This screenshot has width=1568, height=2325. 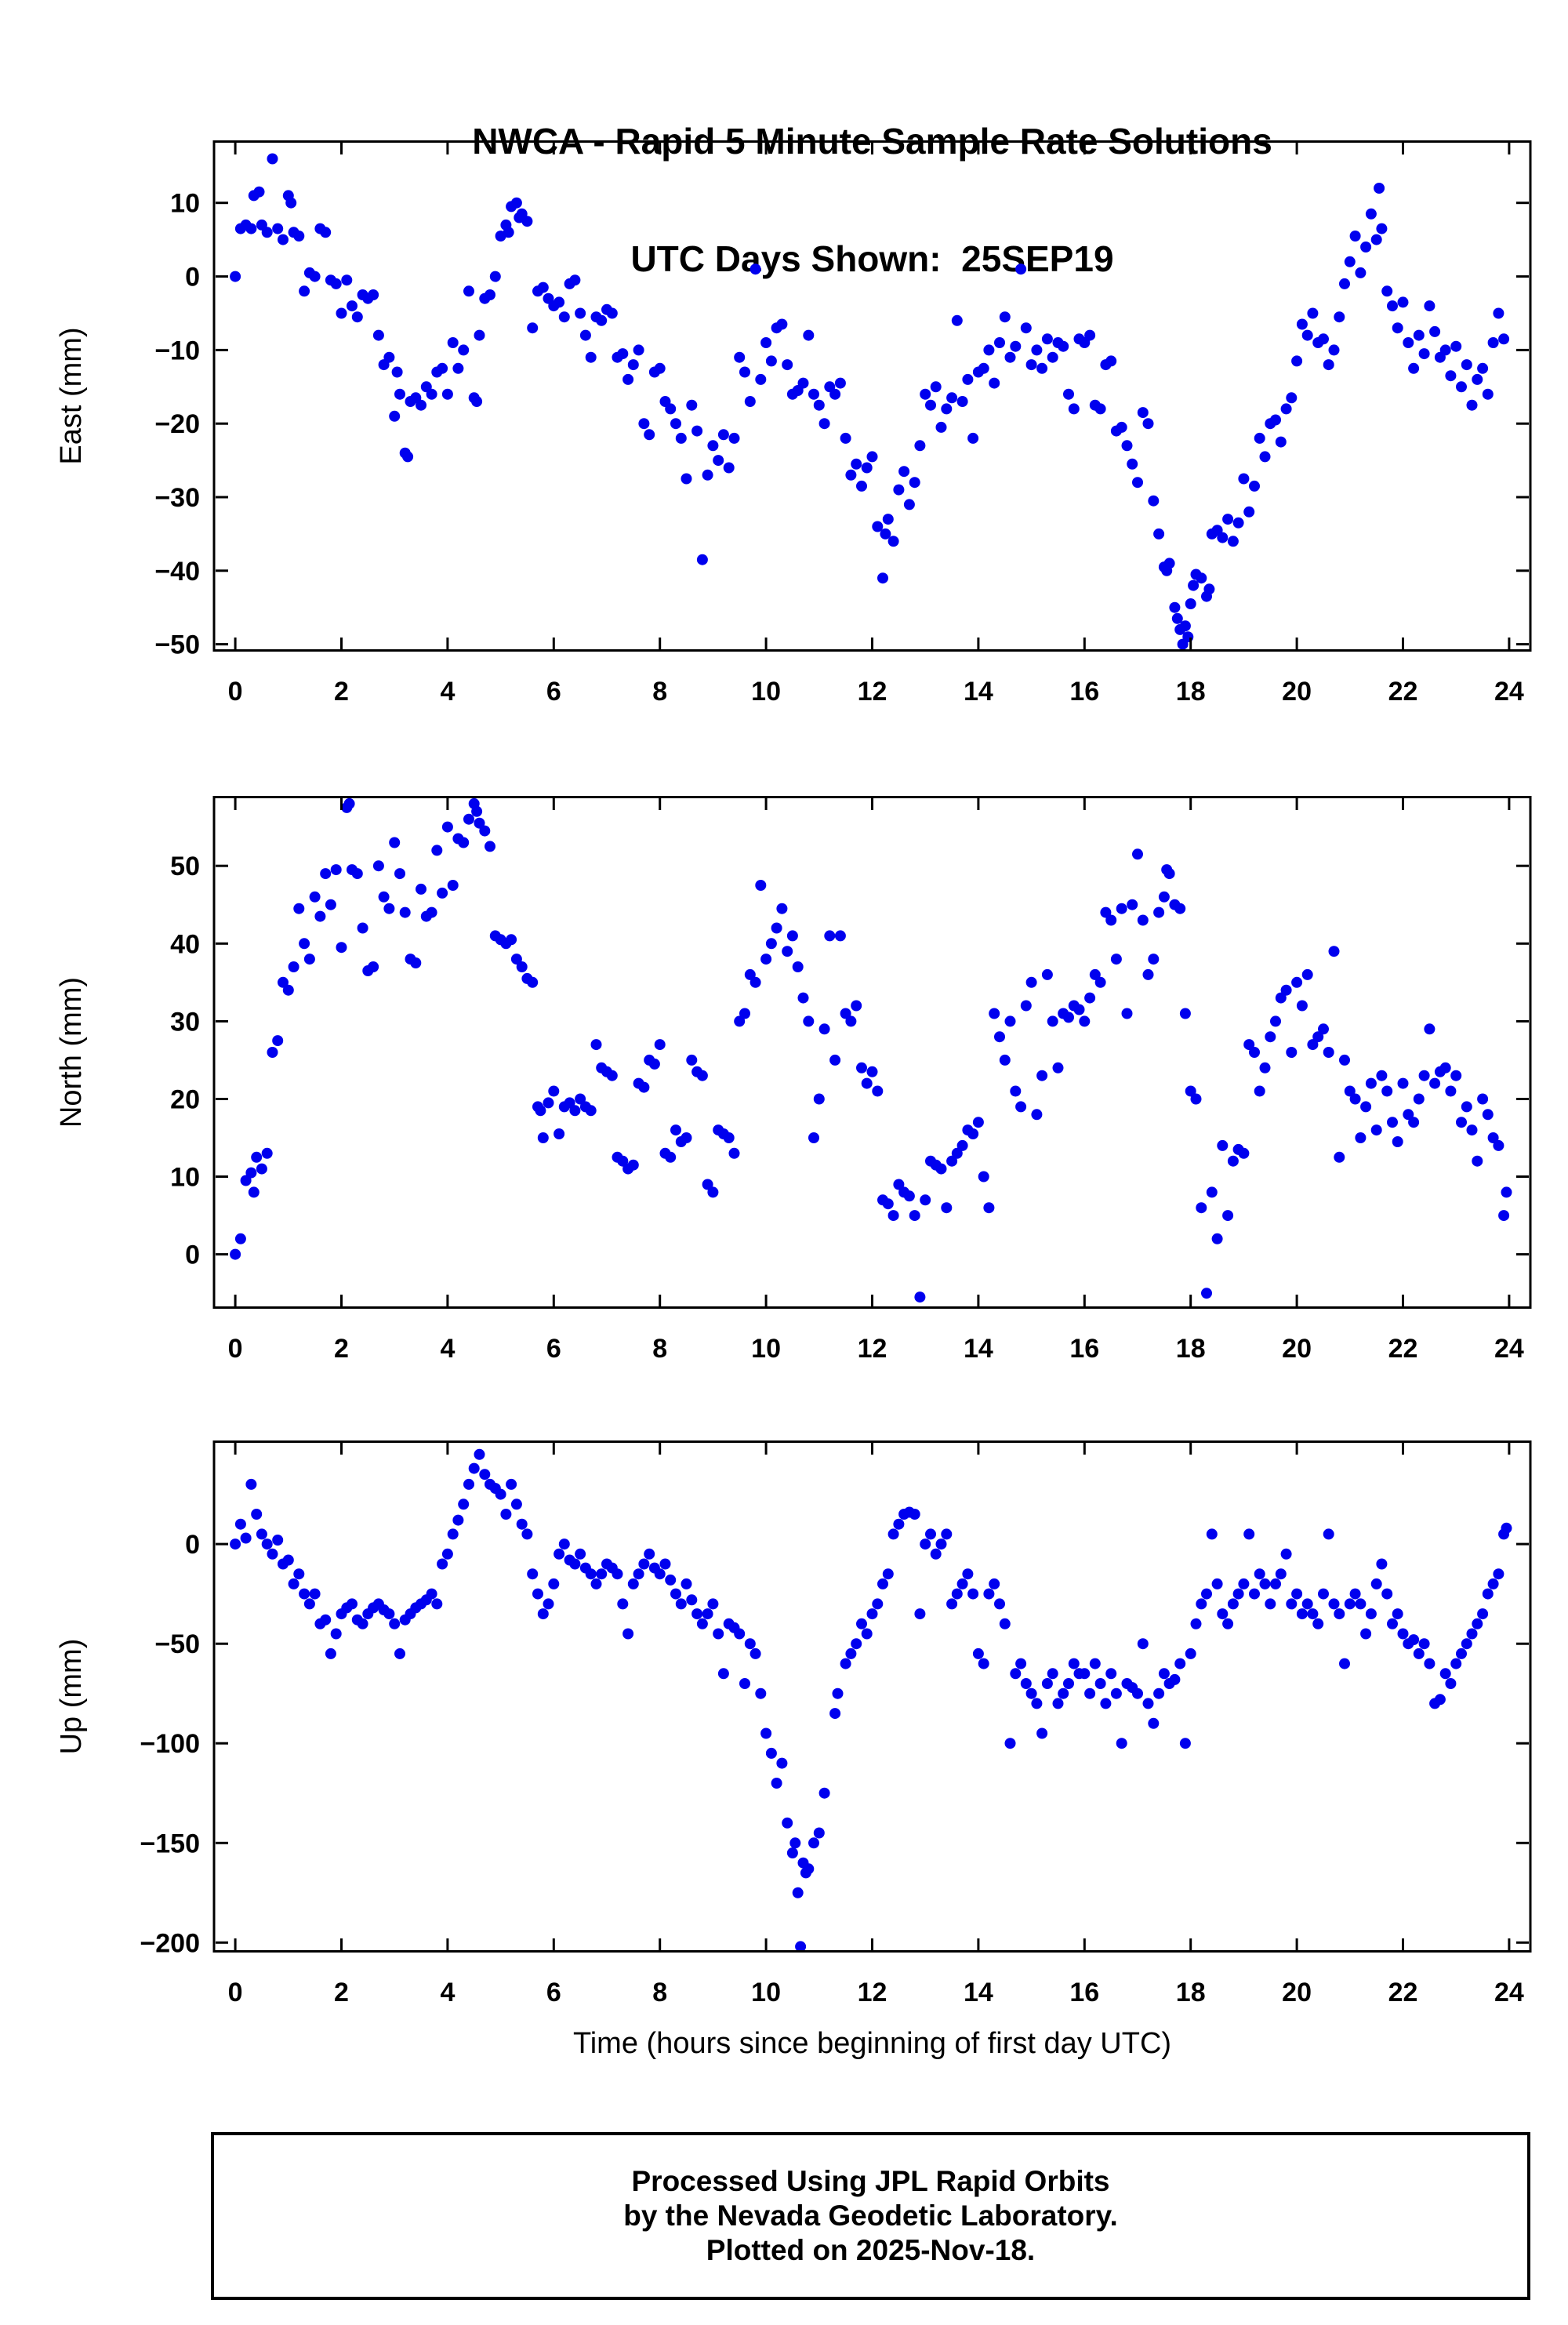 What do you see at coordinates (871, 2250) in the screenshot?
I see `footer-line3: Plotted on 2025-Nov-18.` at bounding box center [871, 2250].